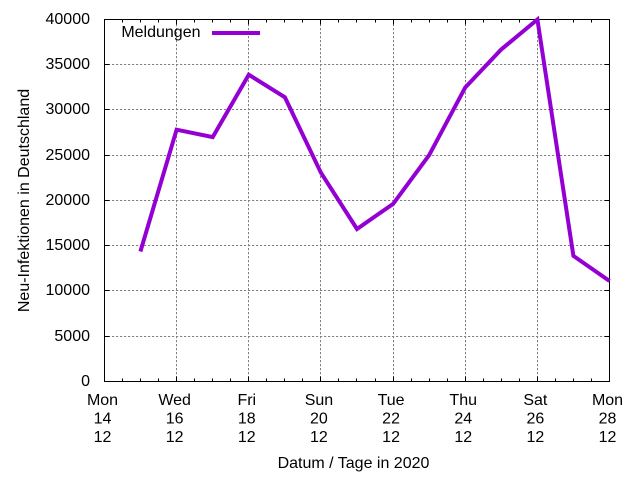 The image size is (640, 480). What do you see at coordinates (247, 419) in the screenshot?
I see `svg-text: 18` at bounding box center [247, 419].